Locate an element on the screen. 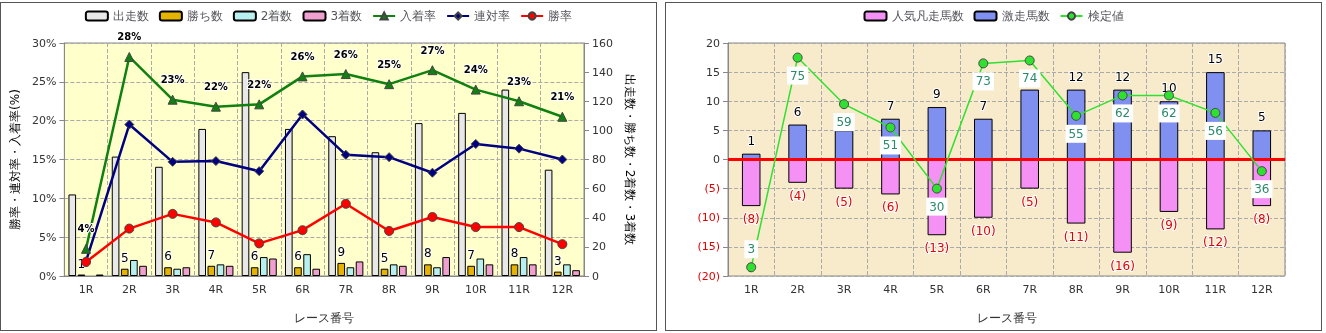 The height and width of the screenshot is (333, 1326). y-tick-label: (10) is located at coordinates (708, 218).